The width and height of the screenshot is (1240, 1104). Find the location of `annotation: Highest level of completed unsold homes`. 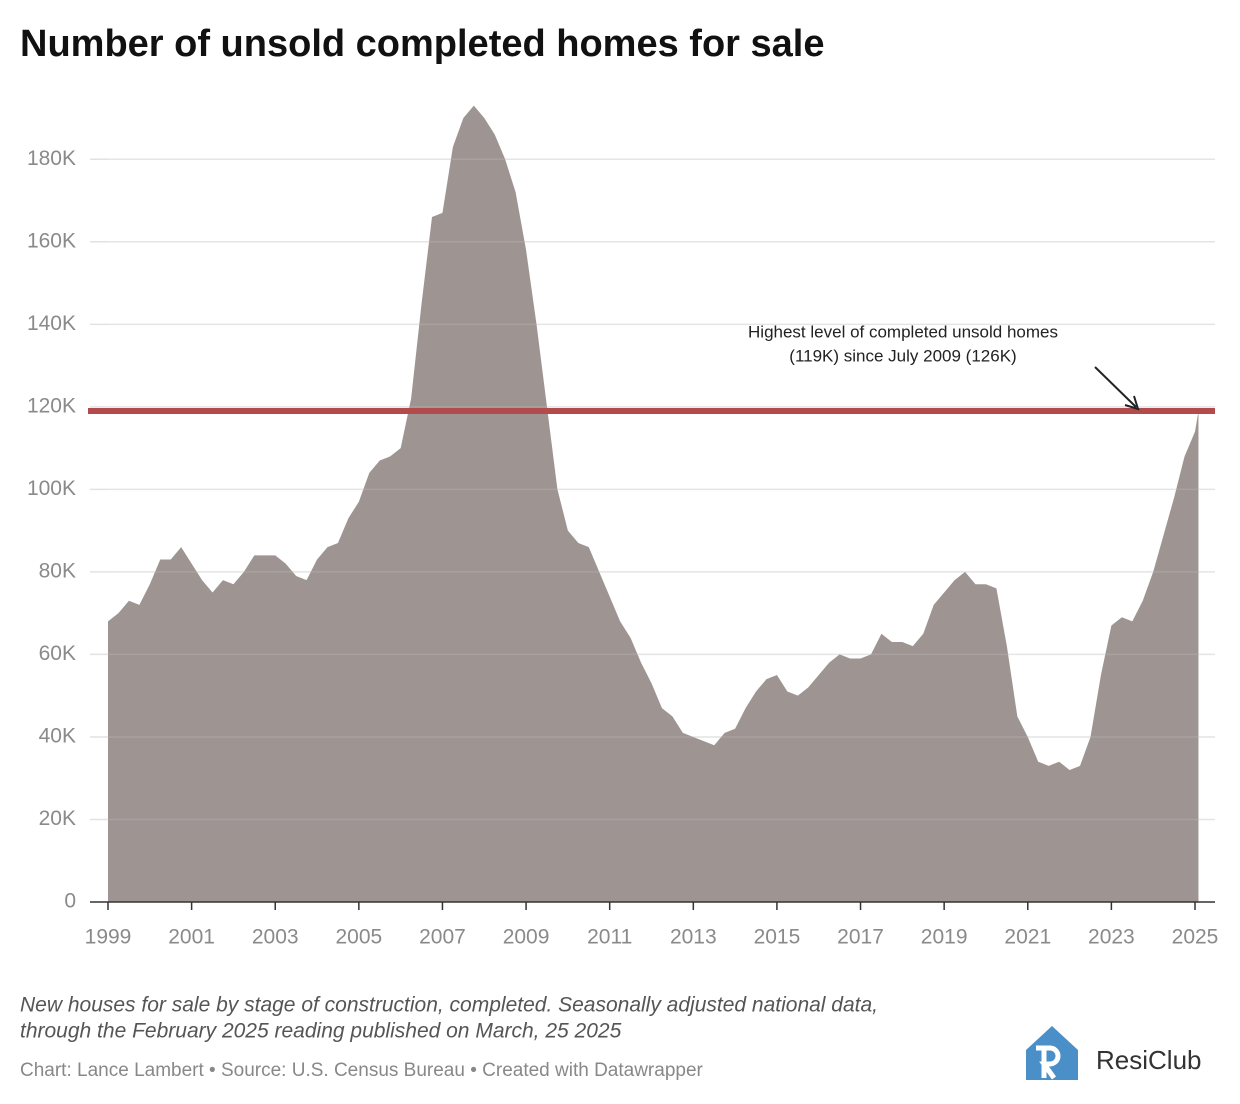

annotation: Highest level of completed unsold homes is located at coordinates (903, 331).